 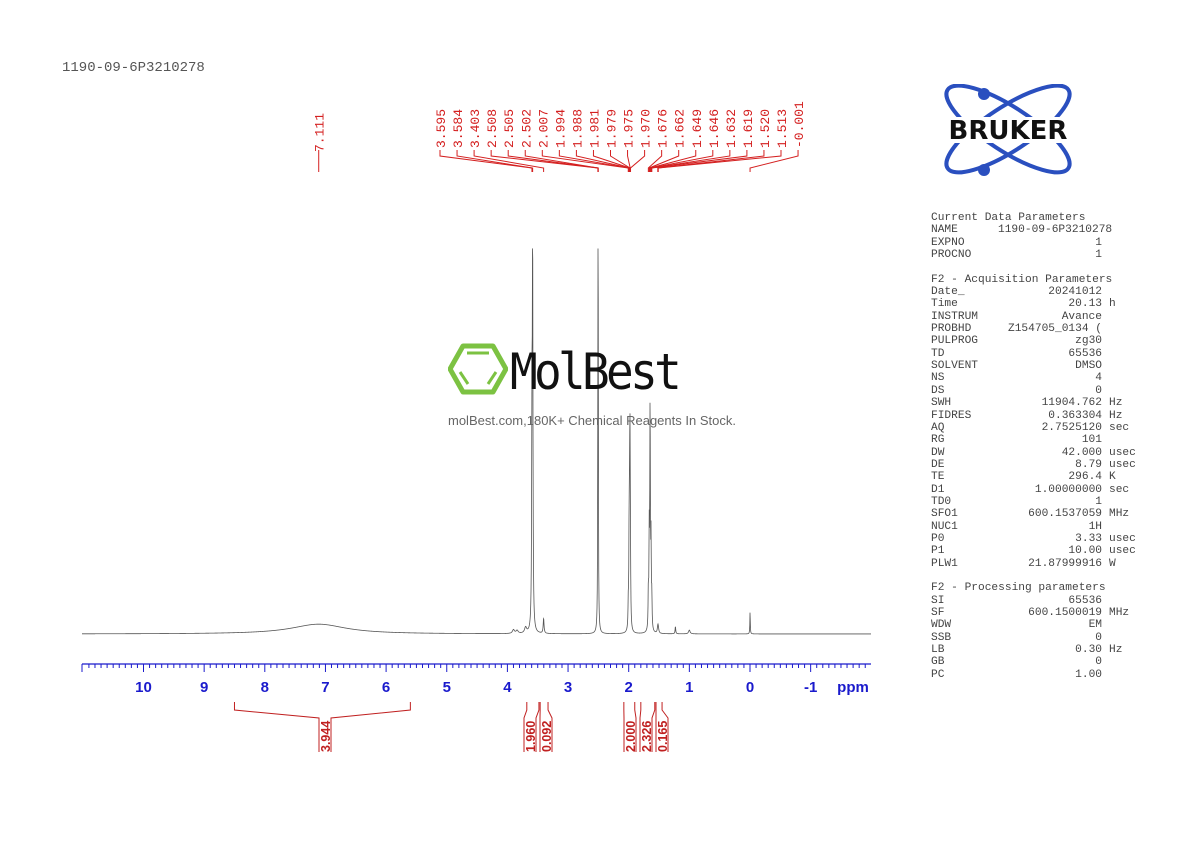 I want to click on x-tick-label: 8, so click(x=265, y=687).